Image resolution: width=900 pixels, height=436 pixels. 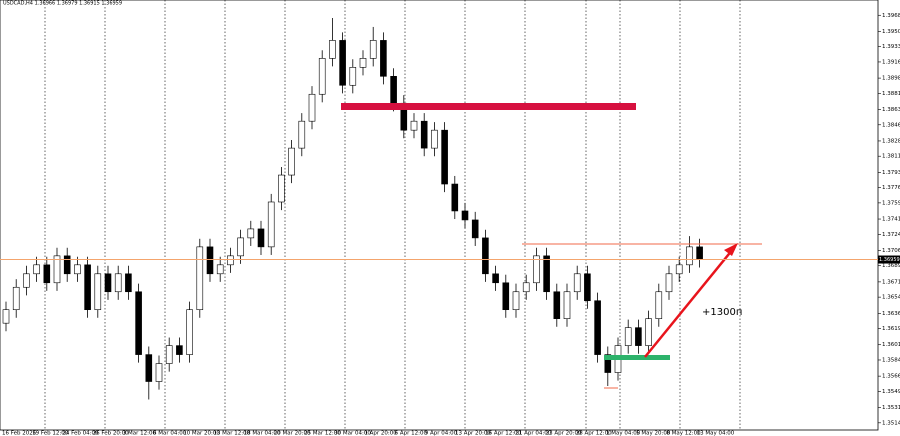 I want to click on y-tick-label: 1.3950, so click(x=891, y=32).